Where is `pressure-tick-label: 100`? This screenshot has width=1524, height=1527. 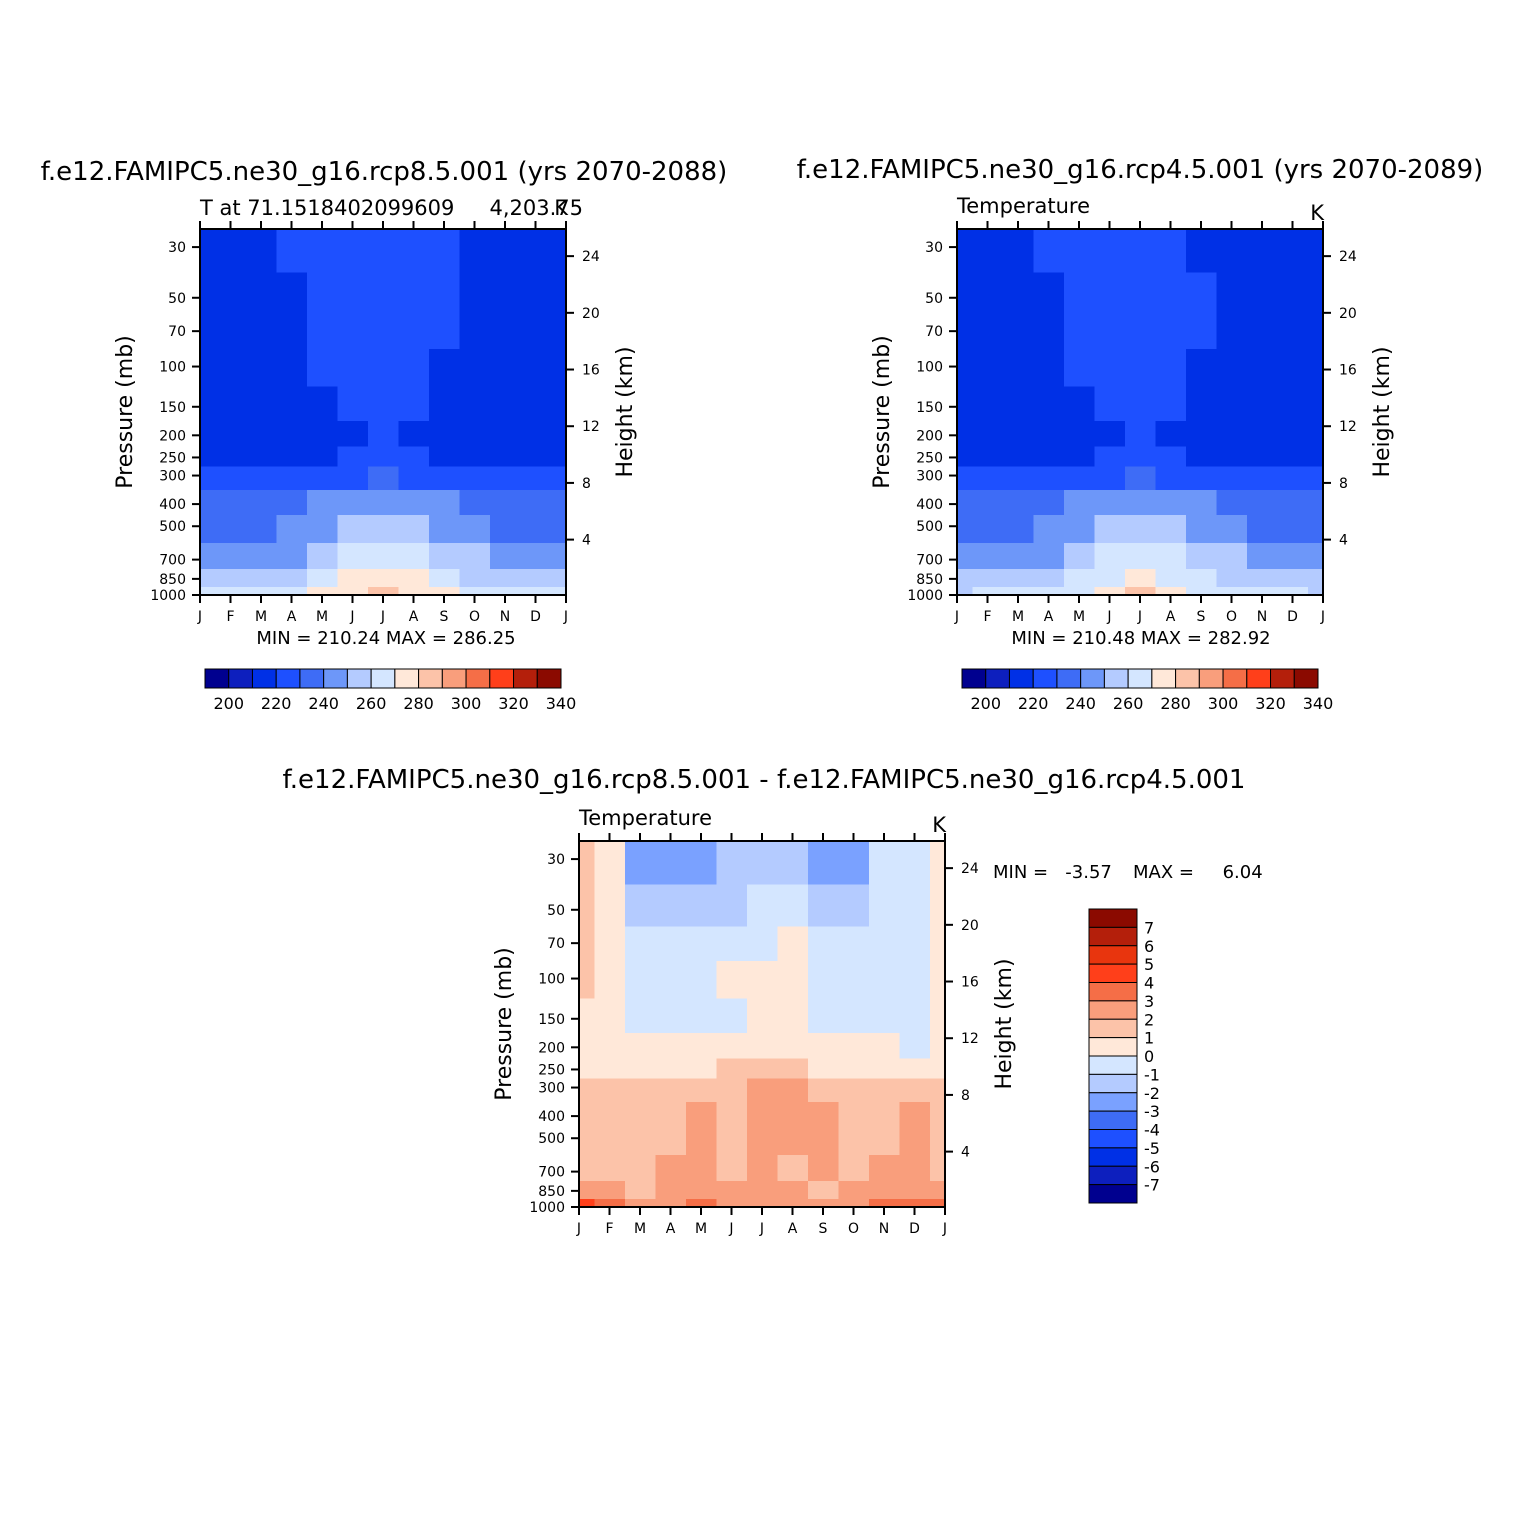 pressure-tick-label: 100 is located at coordinates (929, 368).